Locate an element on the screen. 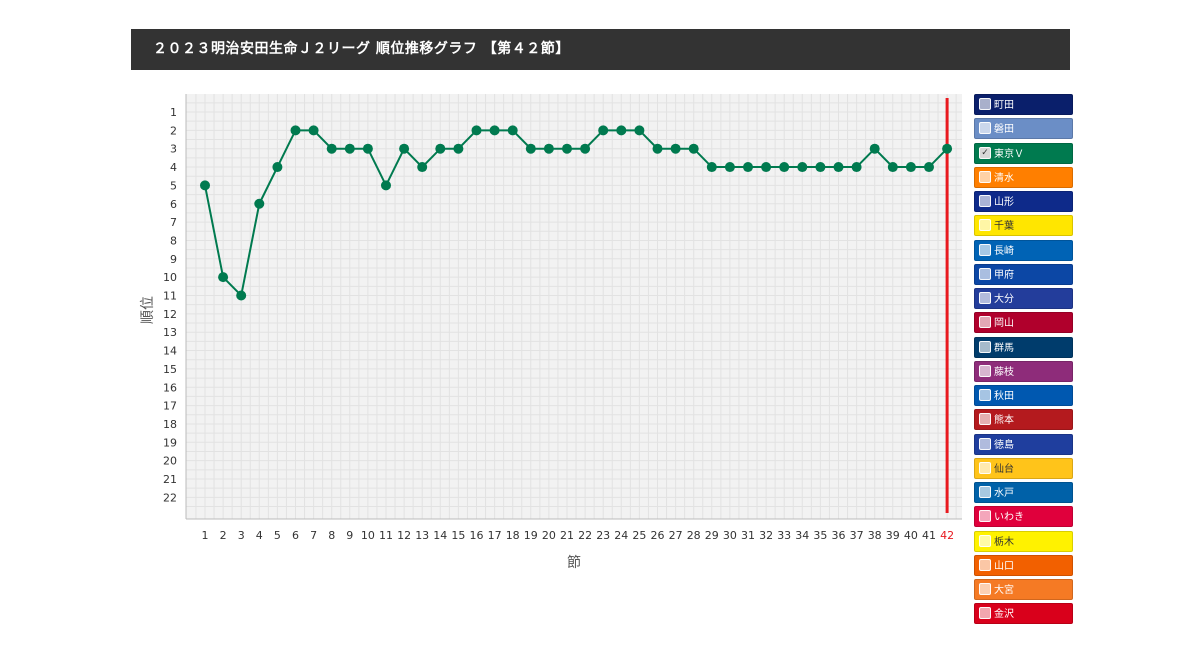 This screenshot has height=659, width=1200. legend-label: いわき is located at coordinates (1009, 518).